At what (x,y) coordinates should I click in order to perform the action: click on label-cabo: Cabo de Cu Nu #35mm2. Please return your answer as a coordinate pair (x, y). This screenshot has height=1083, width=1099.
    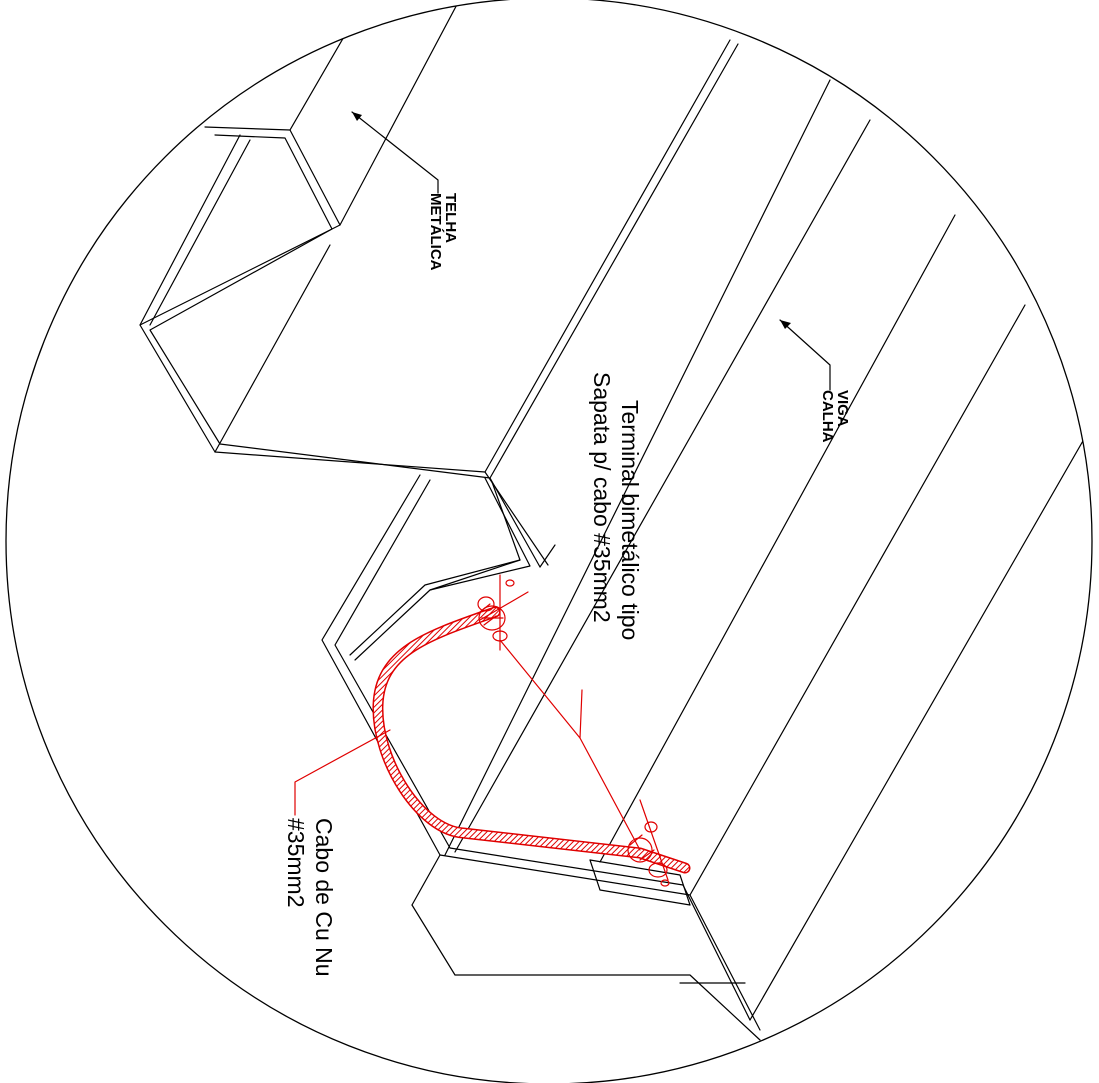
    Looking at the image, I should click on (310, 897).